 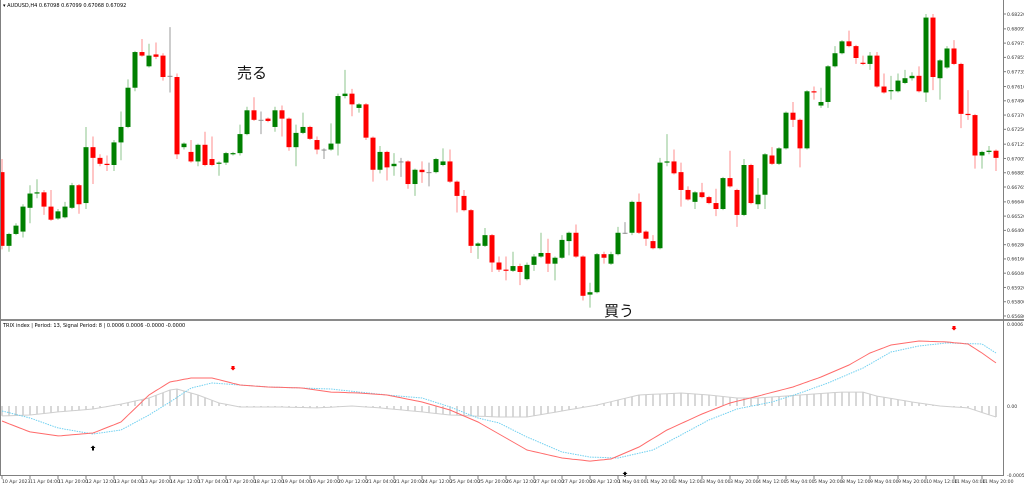 I want to click on time-label: 11 Apr 04:00, so click(x=45, y=482).